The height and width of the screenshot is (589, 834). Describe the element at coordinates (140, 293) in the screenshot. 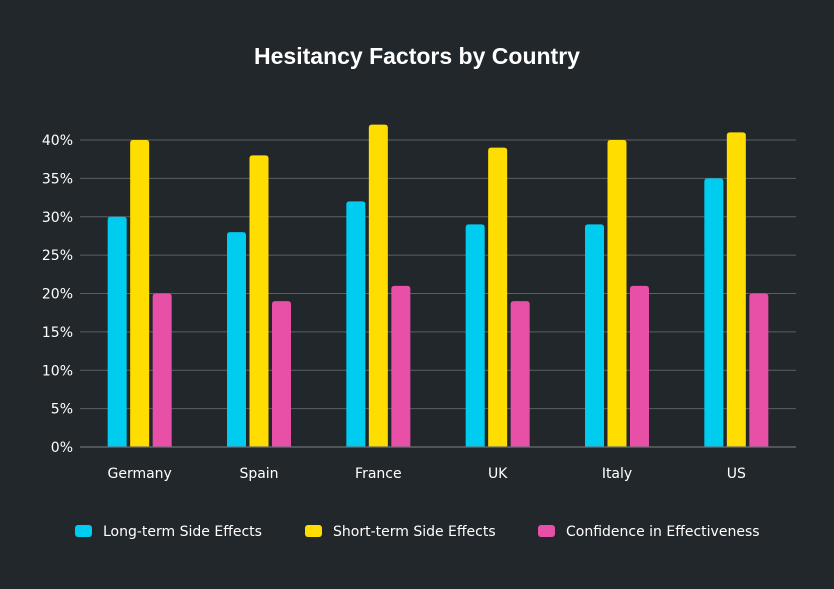

I see `bar-germany-short-term-side-effects` at that location.